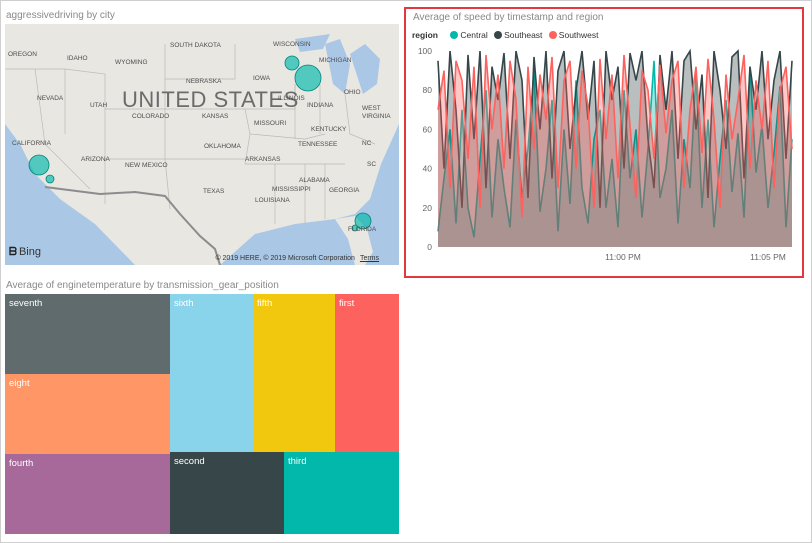 The width and height of the screenshot is (812, 543). What do you see at coordinates (428, 129) in the screenshot?
I see `y-tick-label: 60` at bounding box center [428, 129].